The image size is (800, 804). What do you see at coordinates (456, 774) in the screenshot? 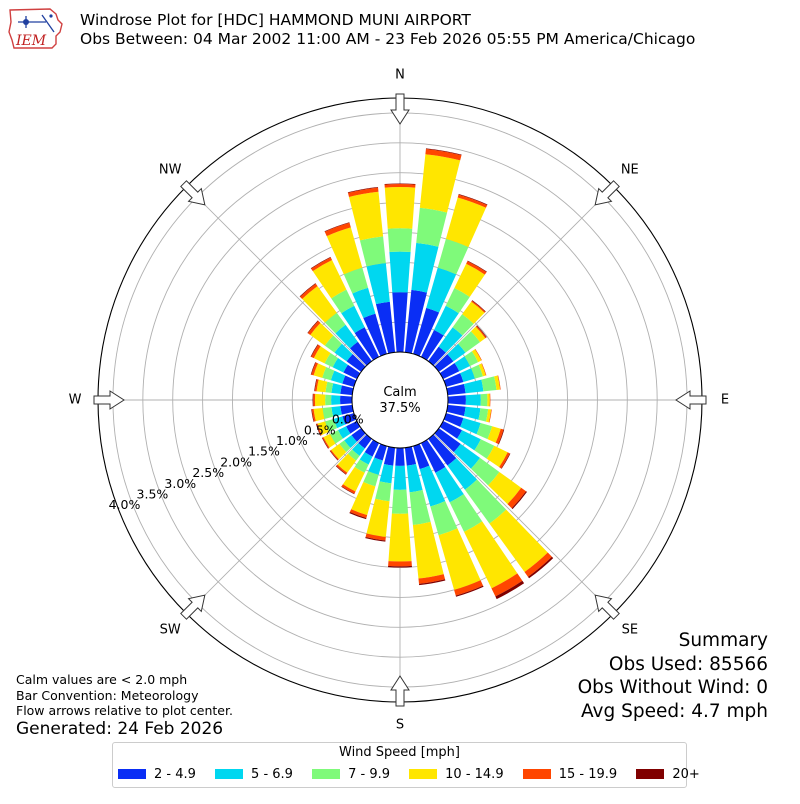
I see `legend-item: 10 - 14.9` at bounding box center [456, 774].